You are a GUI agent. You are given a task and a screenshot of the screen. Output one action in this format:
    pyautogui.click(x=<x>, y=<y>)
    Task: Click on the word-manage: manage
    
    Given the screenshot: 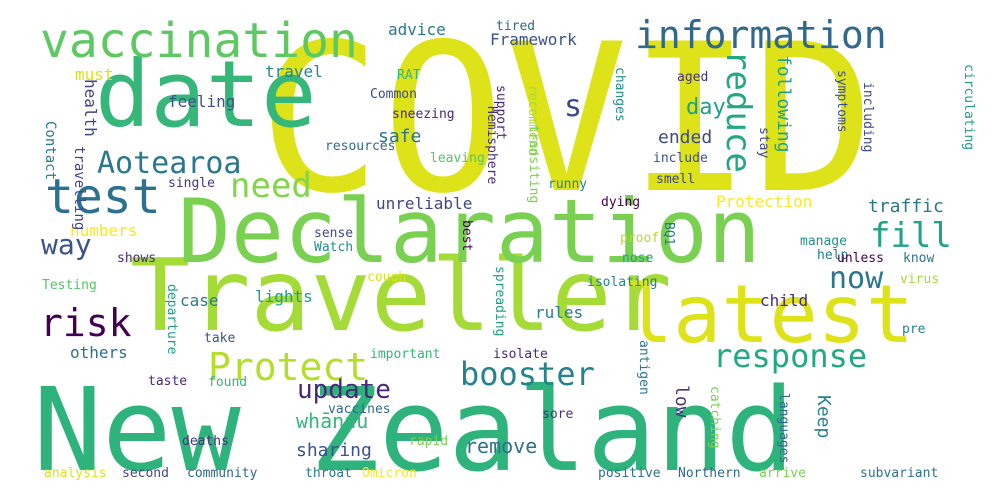 What is the action you would take?
    pyautogui.click(x=823, y=241)
    